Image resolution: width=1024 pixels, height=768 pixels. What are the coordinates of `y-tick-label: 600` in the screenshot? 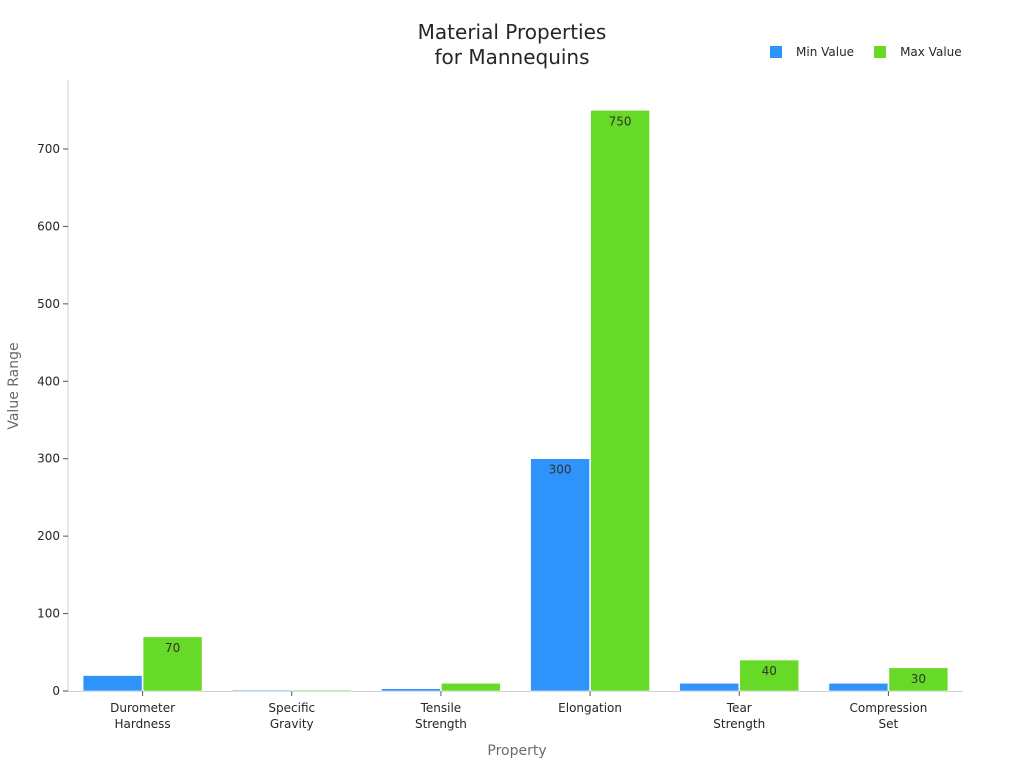 It's located at (48, 226).